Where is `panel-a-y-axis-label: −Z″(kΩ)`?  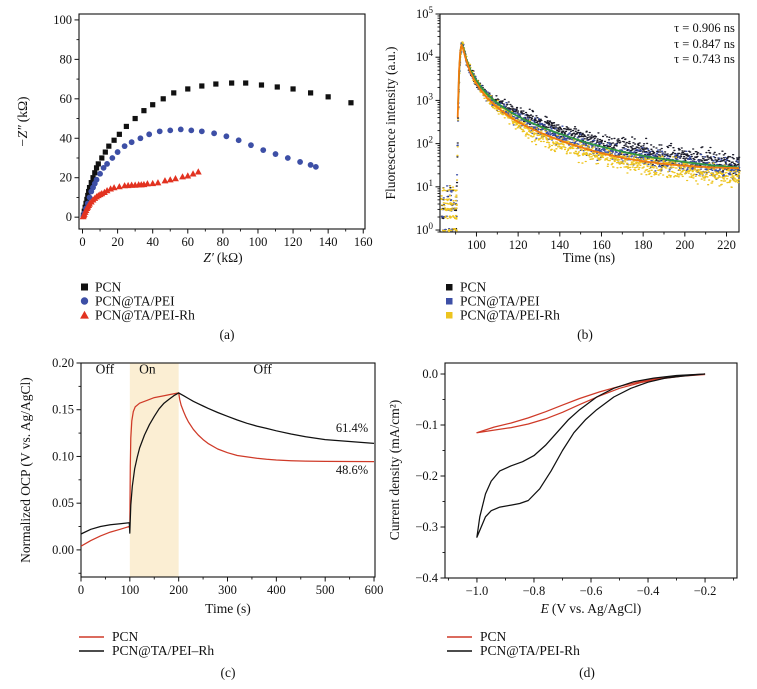 panel-a-y-axis-label: −Z″(kΩ) is located at coordinates (22, 121).